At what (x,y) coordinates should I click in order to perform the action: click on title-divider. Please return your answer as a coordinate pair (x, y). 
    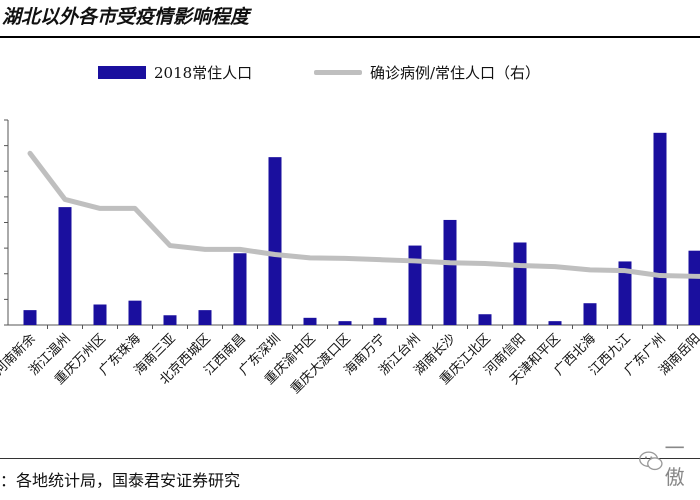
    Looking at the image, I should click on (350, 37).